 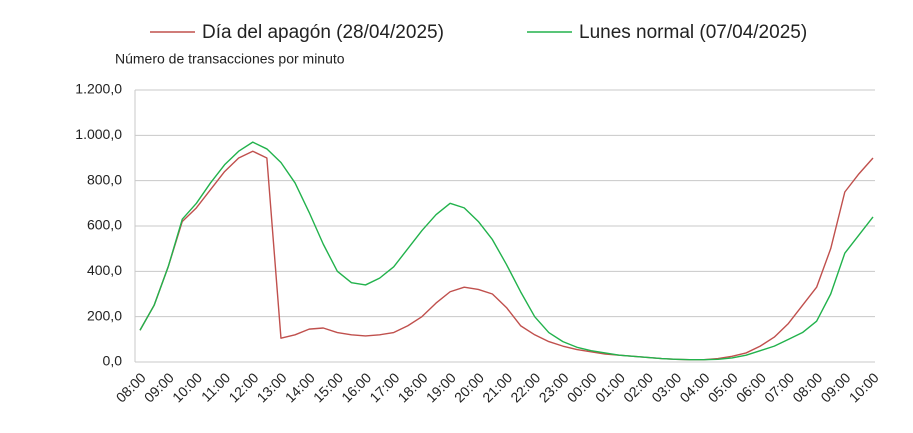 What do you see at coordinates (441, 387) in the screenshot?
I see `x-tick-label: 19:00` at bounding box center [441, 387].